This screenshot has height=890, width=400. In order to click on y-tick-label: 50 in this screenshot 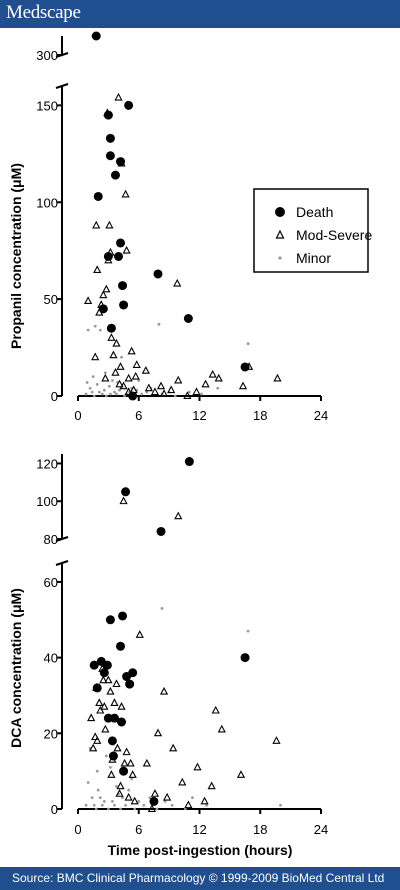, I will do `click(51, 299)`.